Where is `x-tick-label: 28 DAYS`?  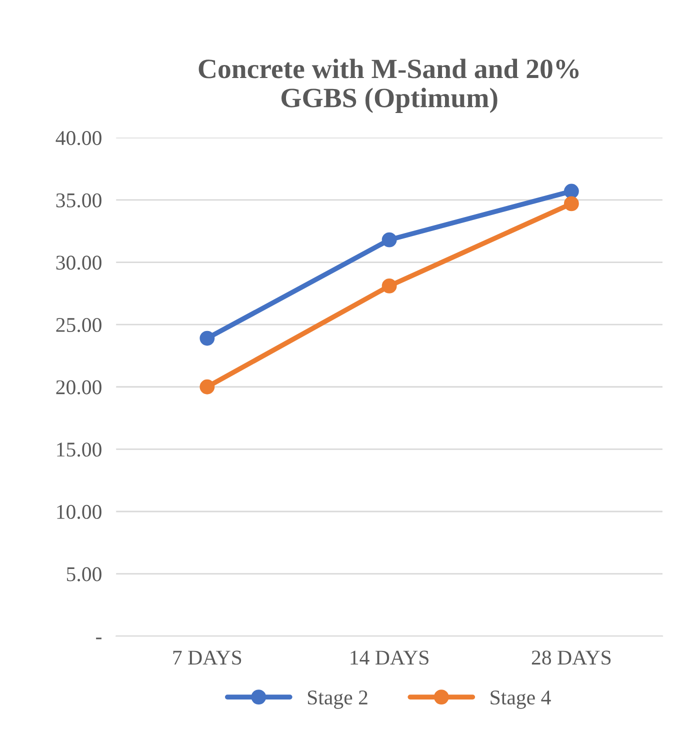 x-tick-label: 28 DAYS is located at coordinates (571, 657).